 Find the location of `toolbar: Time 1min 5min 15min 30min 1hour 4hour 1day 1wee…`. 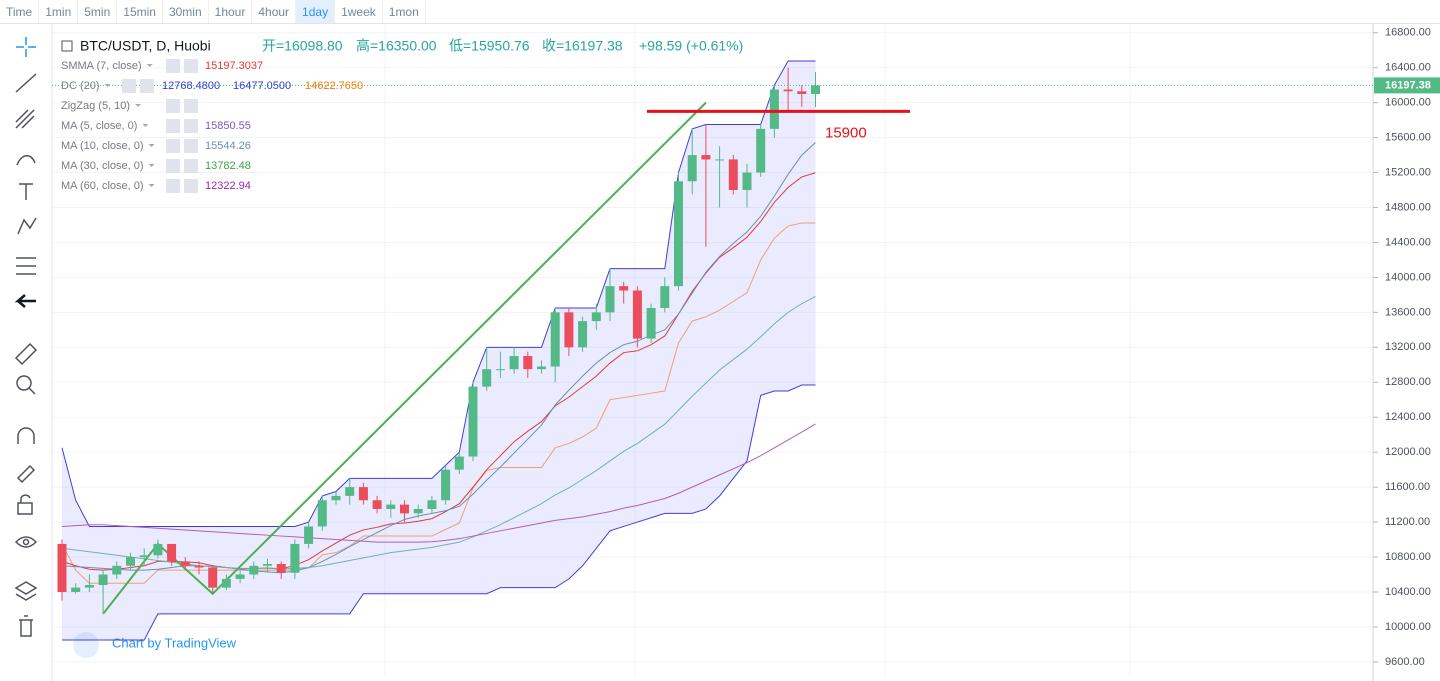

toolbar: Time 1min 5min 15min 30min 1hour 4hour 1day 1wee… is located at coordinates (720, 12).